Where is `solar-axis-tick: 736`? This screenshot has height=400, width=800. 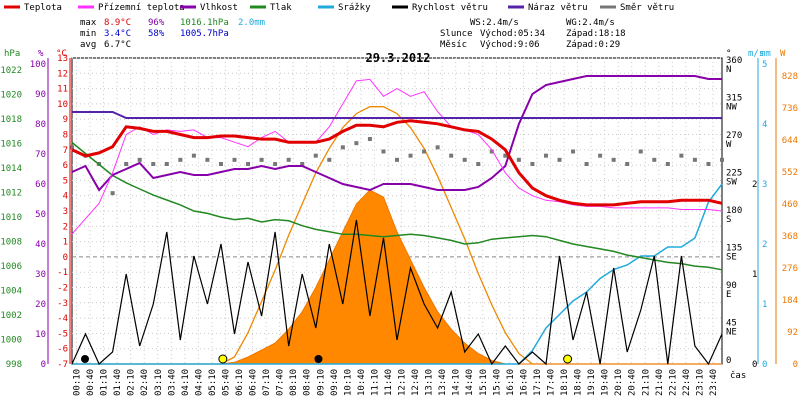
solar-axis-tick: 736 is located at coordinates (790, 109).